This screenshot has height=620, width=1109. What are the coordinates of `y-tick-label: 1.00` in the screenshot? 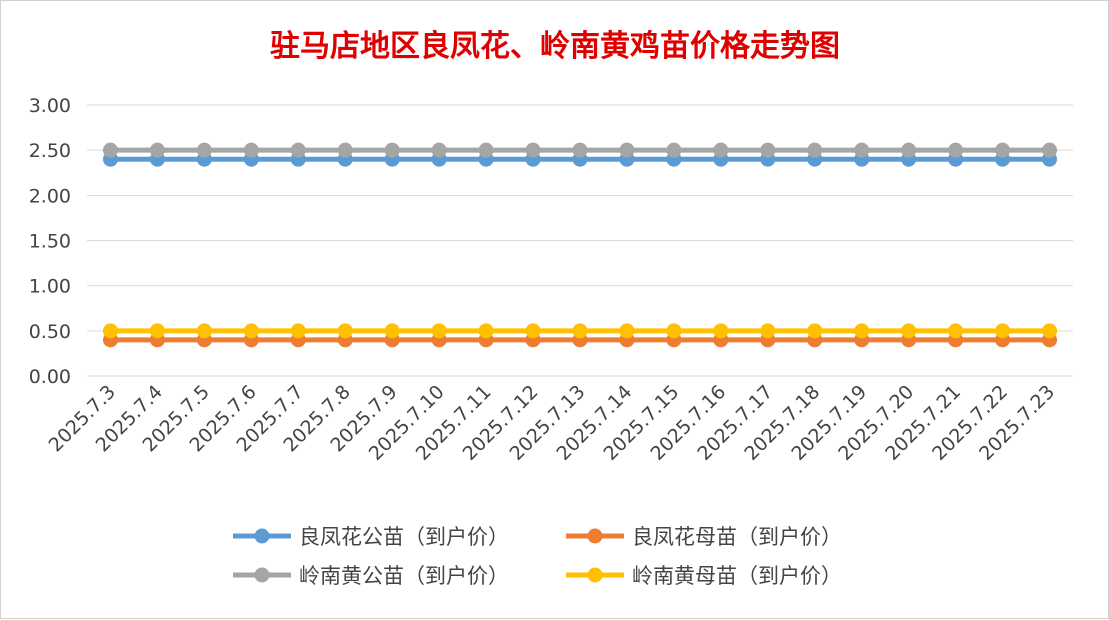 It's located at (50, 287).